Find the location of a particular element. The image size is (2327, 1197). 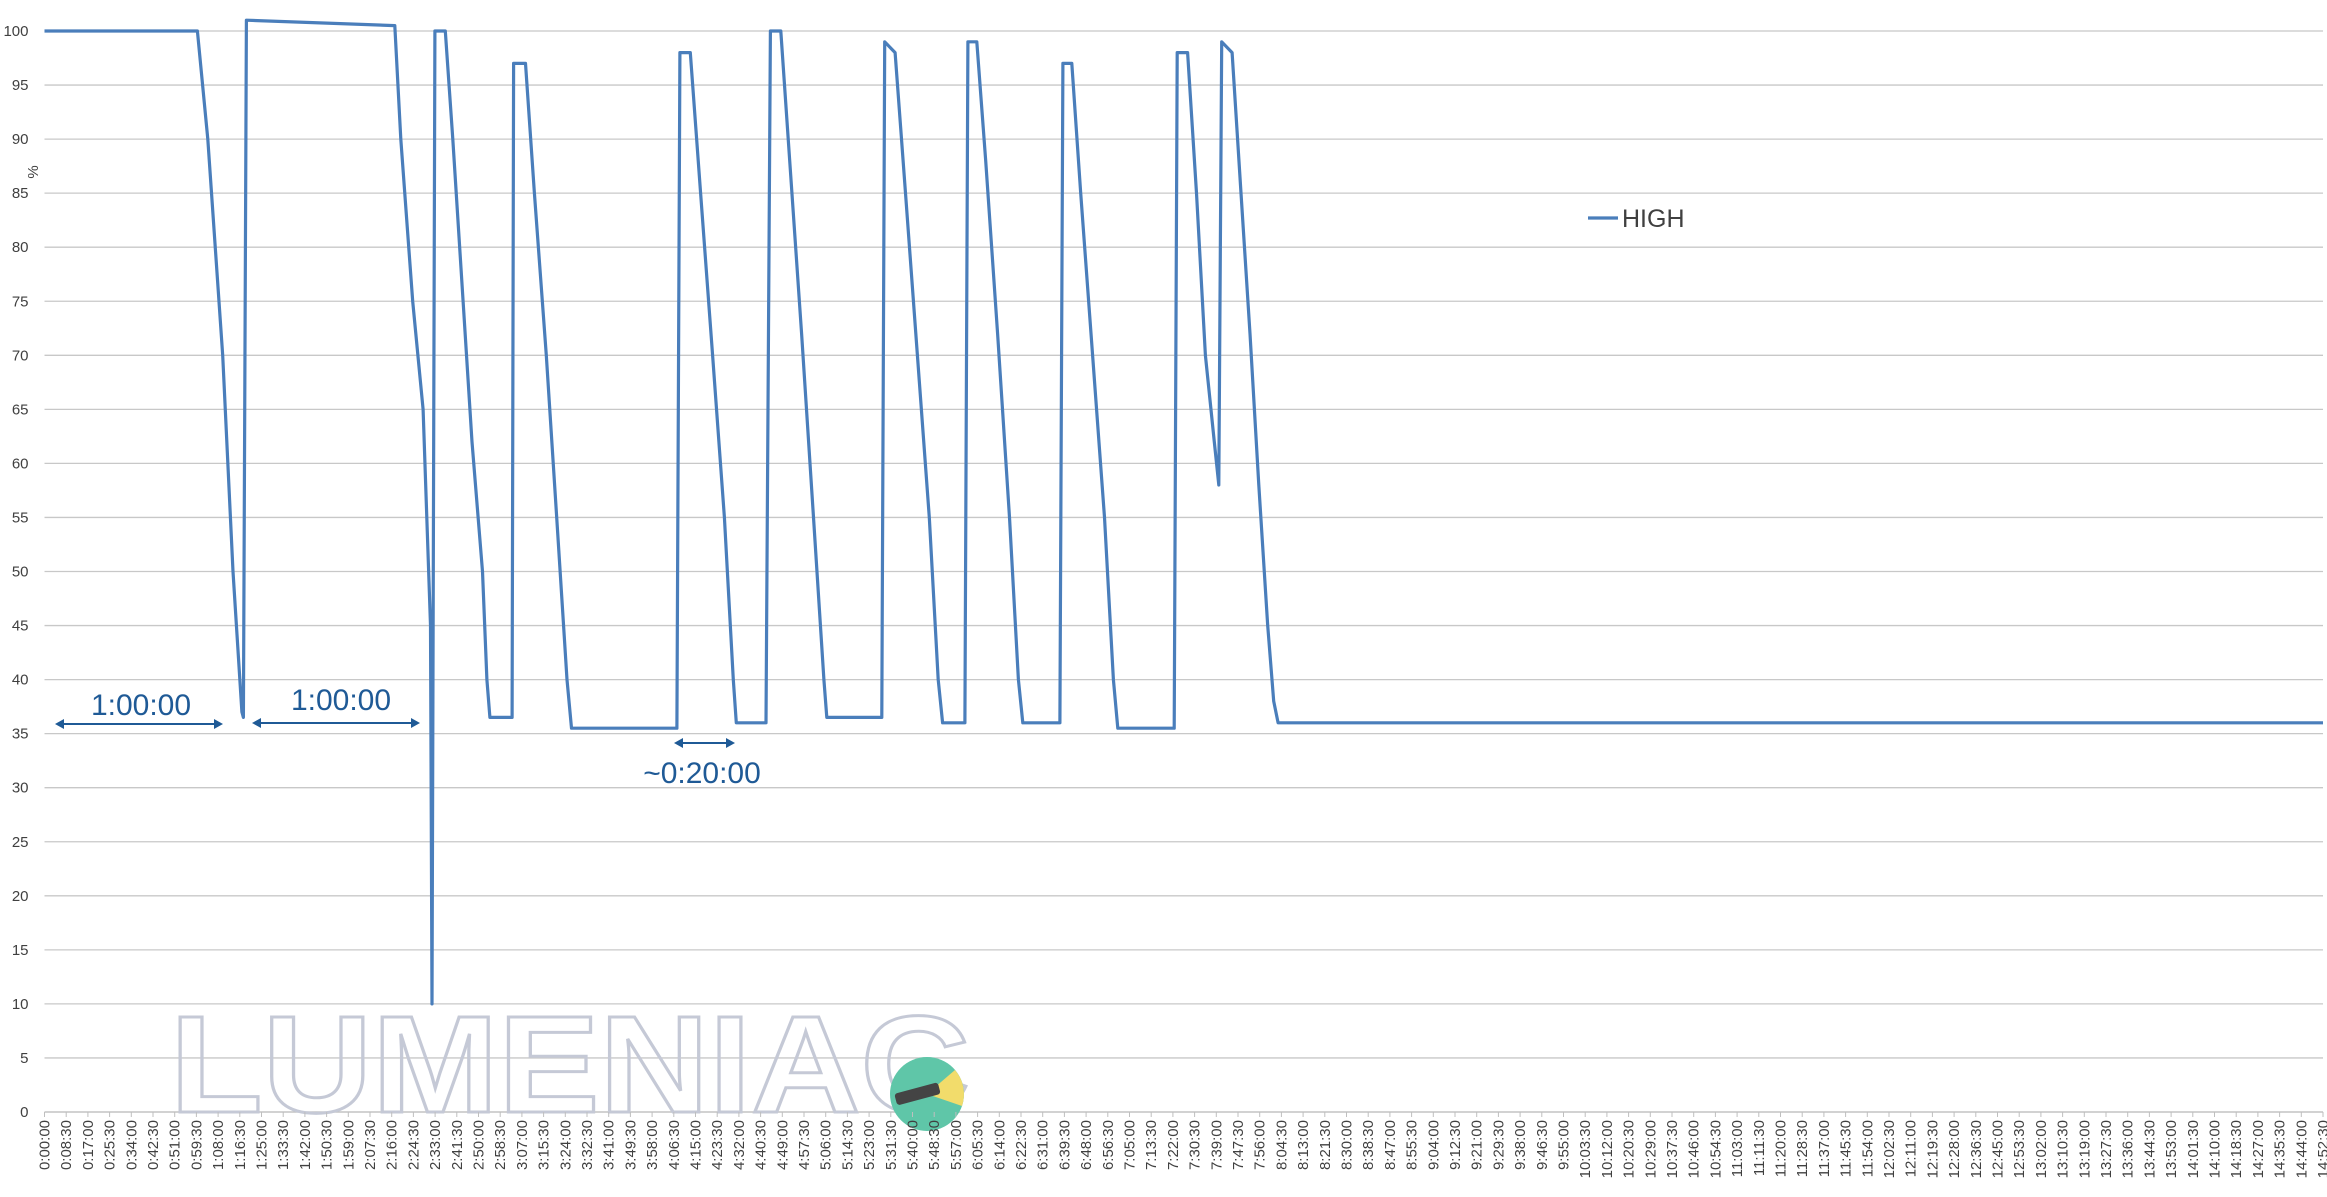

y-tick-label: 10 is located at coordinates (20, 1004).